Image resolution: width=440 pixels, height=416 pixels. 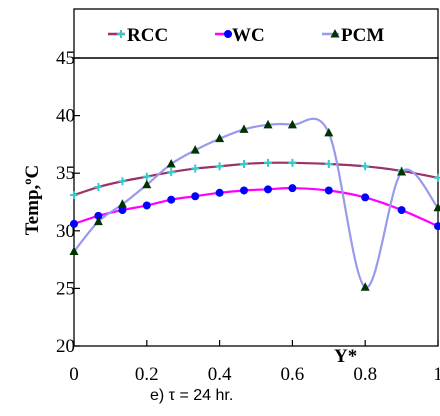 I want to click on y-axis-title: Temp,ºC, so click(x=32, y=200).